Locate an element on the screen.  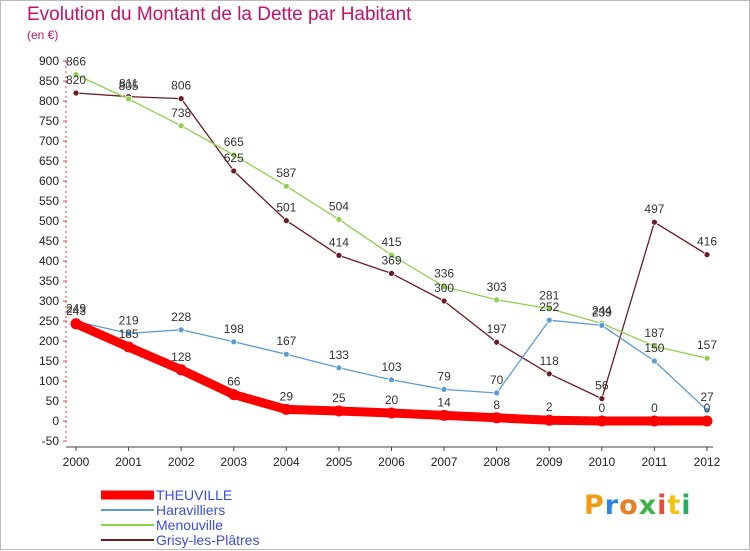
x-tick-label: 2011 is located at coordinates (655, 462).